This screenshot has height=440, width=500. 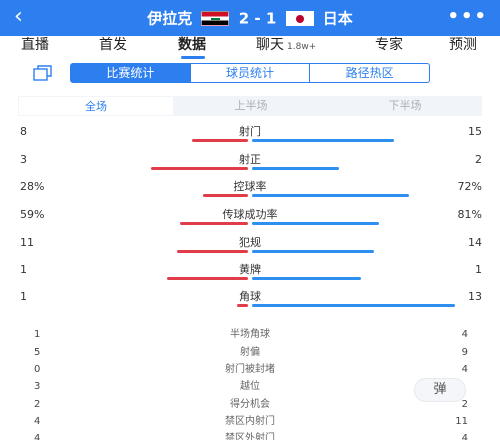 I want to click on danmaku-button: 弹, so click(x=440, y=390).